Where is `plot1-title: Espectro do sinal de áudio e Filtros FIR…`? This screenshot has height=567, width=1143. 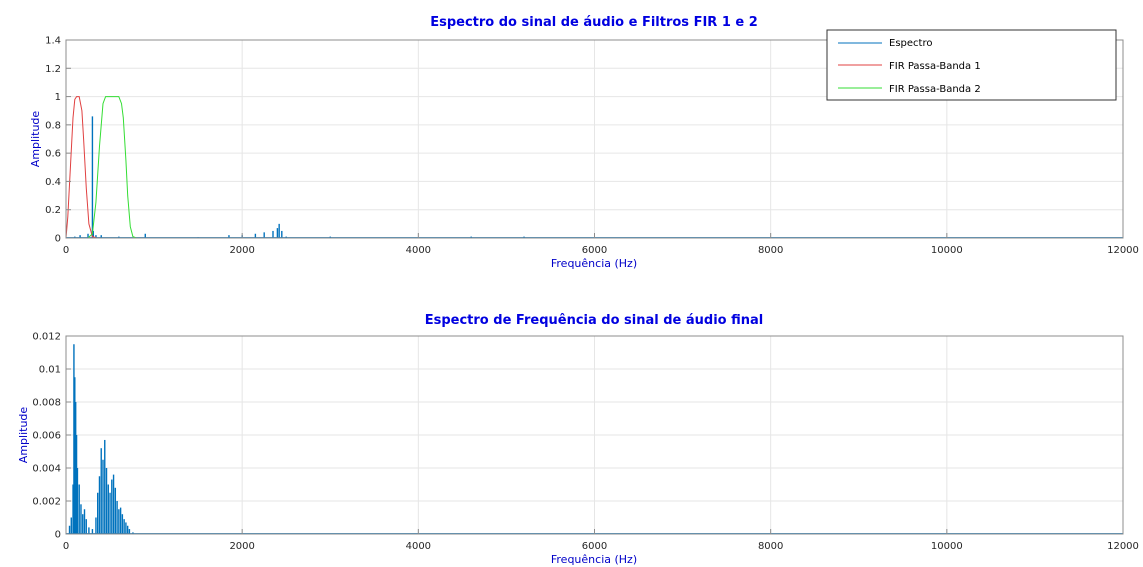 plot1-title: Espectro do sinal de áudio e Filtros FIR… is located at coordinates (594, 22).